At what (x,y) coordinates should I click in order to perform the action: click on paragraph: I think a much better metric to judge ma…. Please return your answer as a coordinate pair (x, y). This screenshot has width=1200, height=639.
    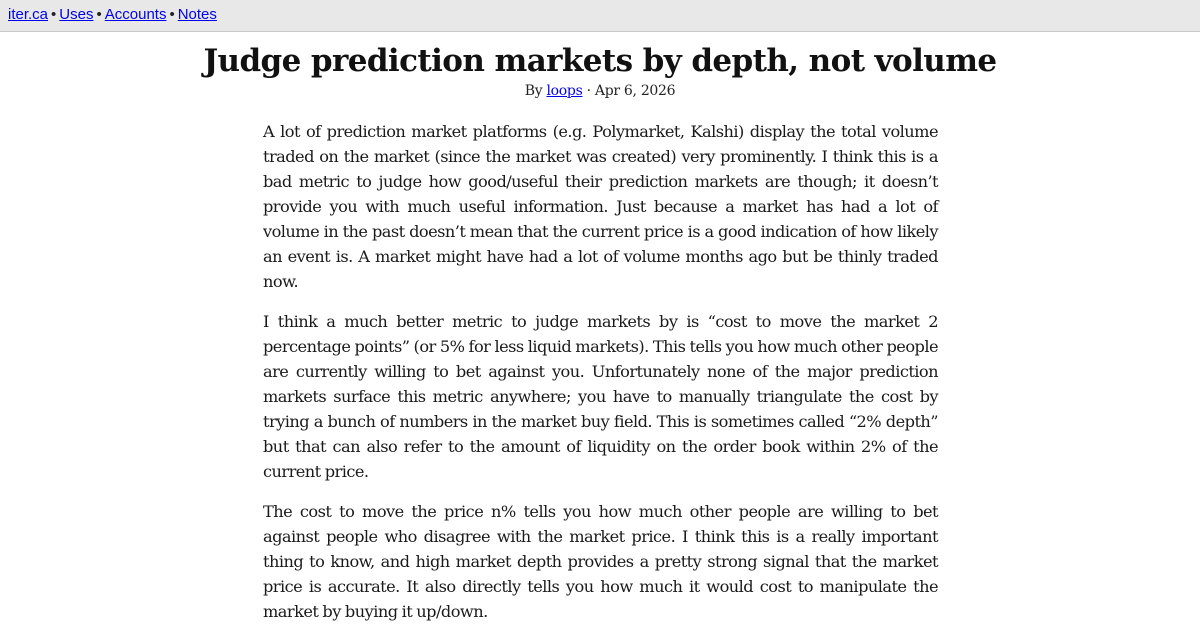
    Looking at the image, I should click on (601, 396).